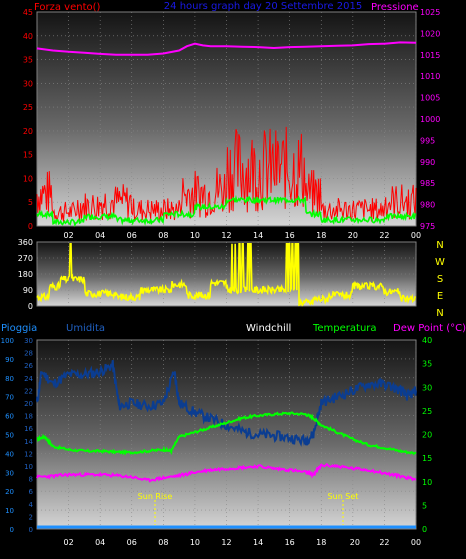 This screenshot has width=466, height=559. What do you see at coordinates (28, 178) in the screenshot?
I see `wind-y-tick-10: 10` at bounding box center [28, 178].